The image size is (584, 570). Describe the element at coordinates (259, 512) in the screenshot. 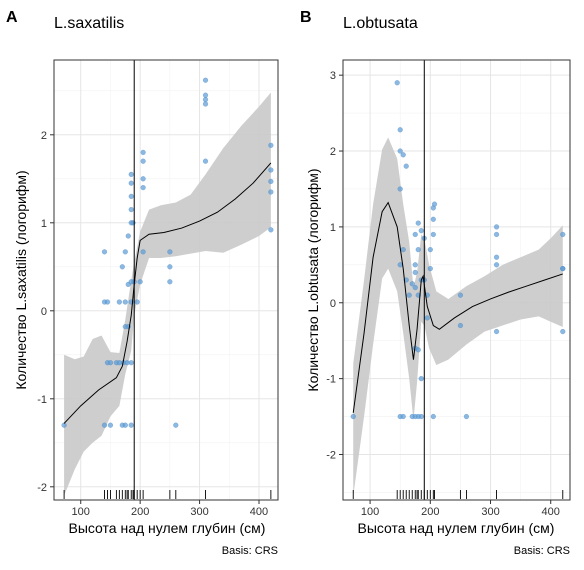

I see `panel-a-x-tick-label: 400` at that location.